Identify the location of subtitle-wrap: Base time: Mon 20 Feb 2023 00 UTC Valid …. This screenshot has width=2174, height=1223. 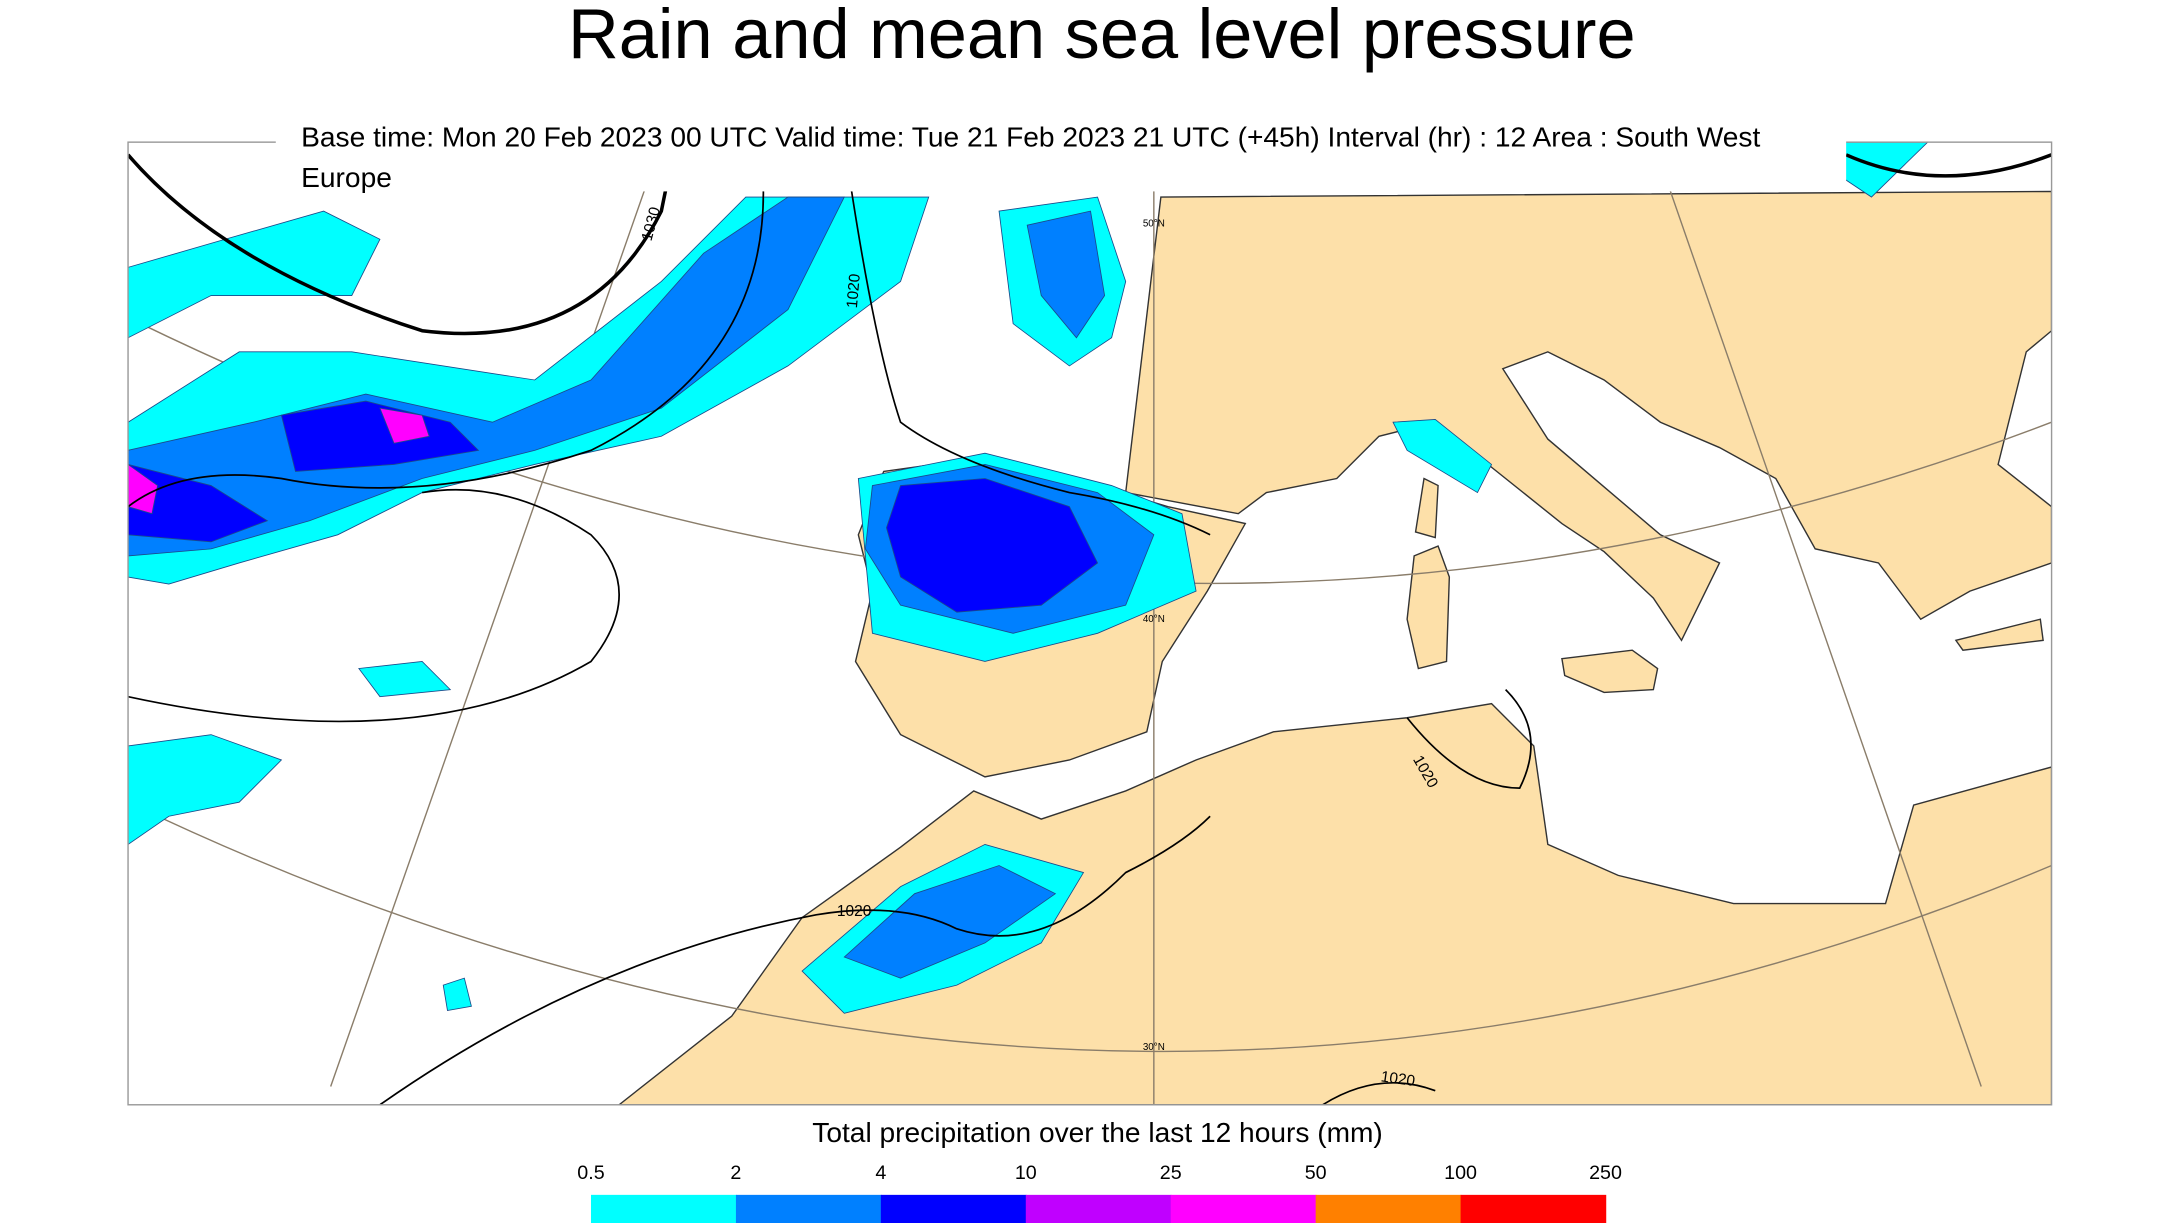
(1031, 158).